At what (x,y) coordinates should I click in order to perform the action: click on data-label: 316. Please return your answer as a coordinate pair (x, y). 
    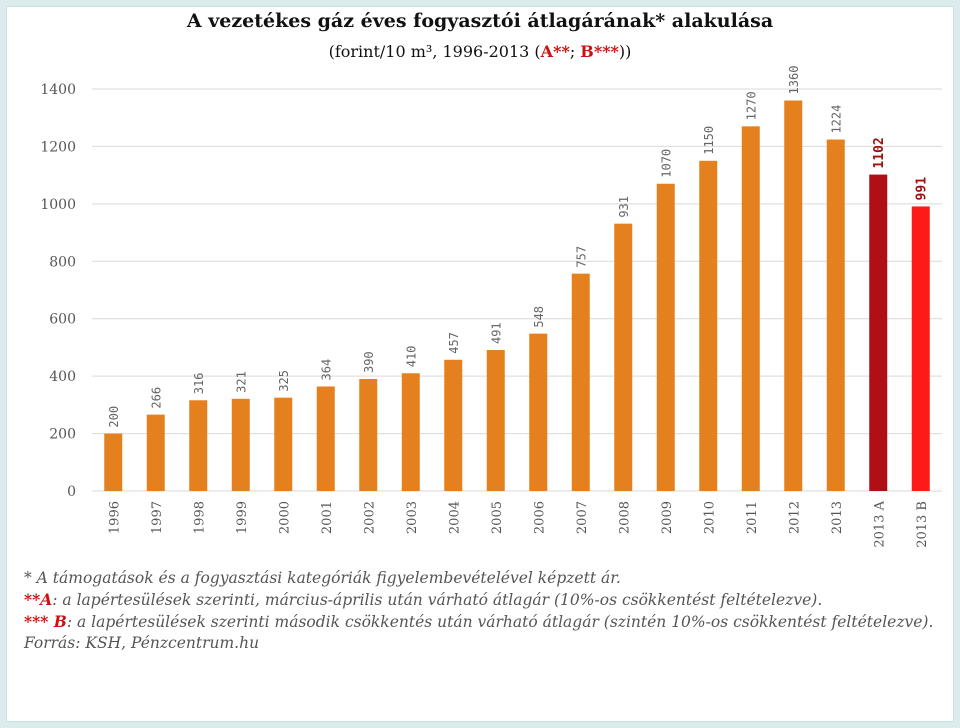
    Looking at the image, I should click on (199, 384).